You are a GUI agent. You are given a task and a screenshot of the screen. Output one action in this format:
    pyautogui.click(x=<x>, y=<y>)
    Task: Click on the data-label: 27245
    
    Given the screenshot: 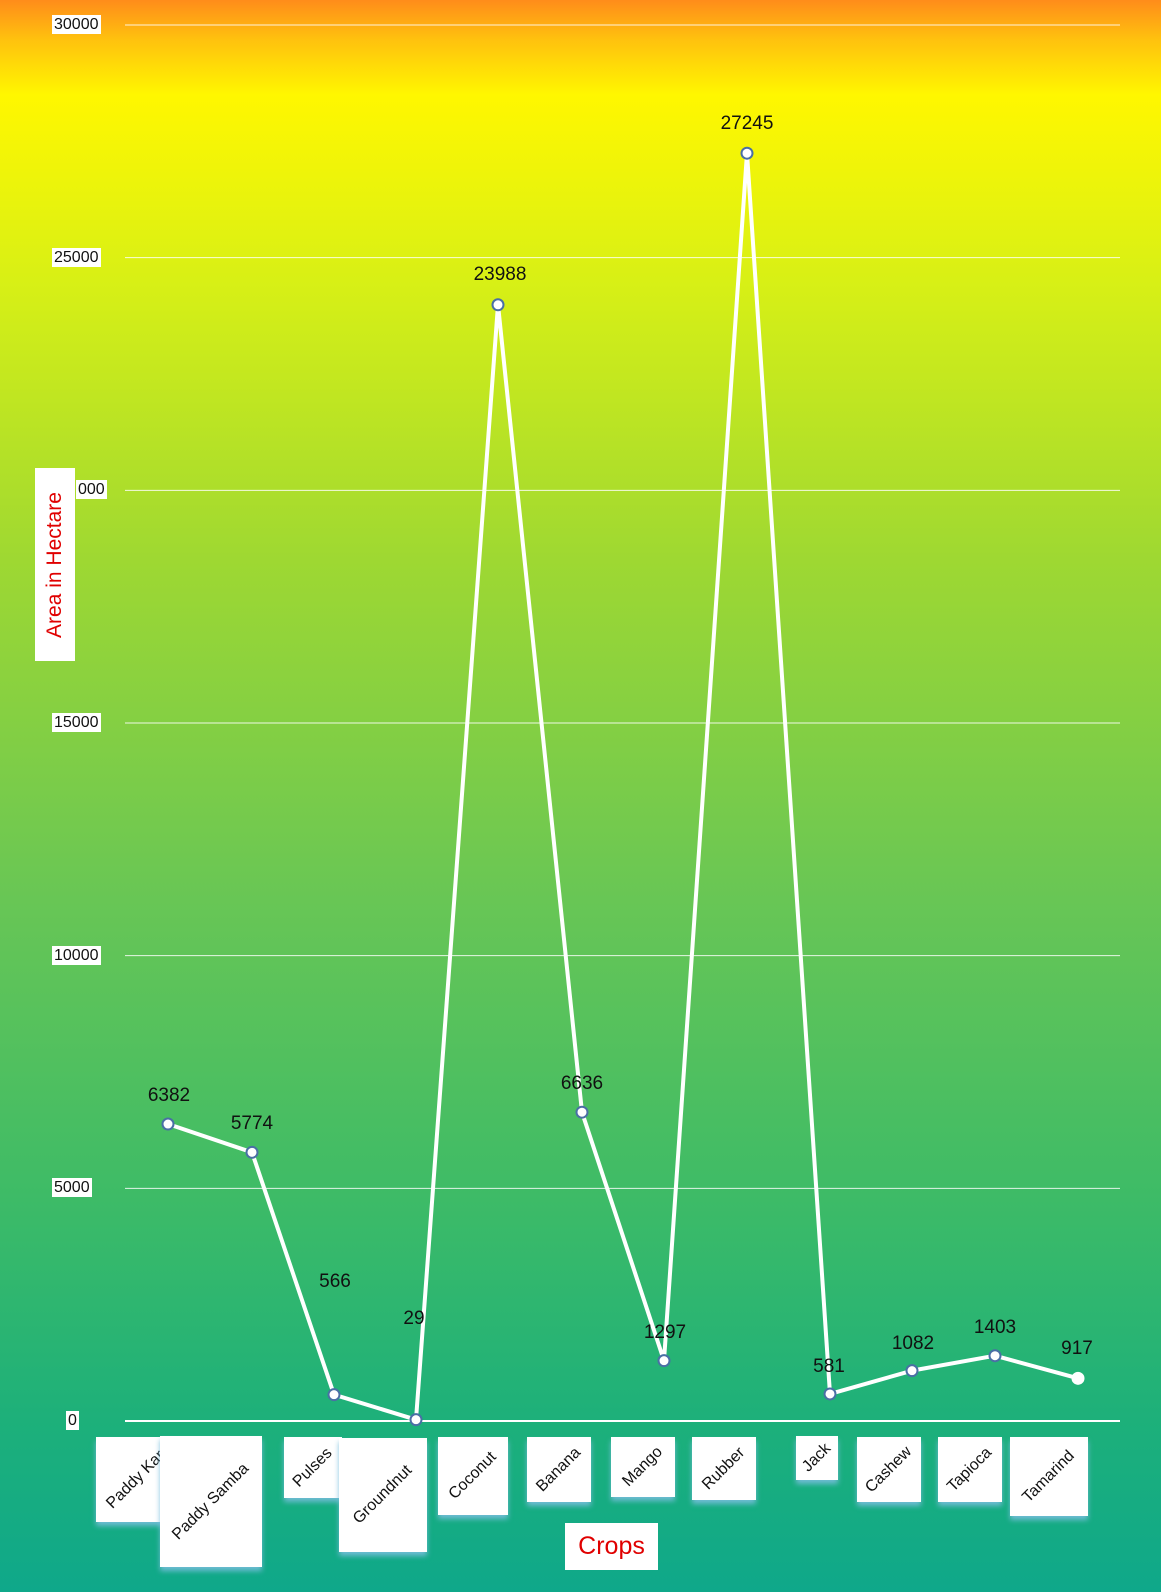 What is the action you would take?
    pyautogui.click(x=747, y=123)
    